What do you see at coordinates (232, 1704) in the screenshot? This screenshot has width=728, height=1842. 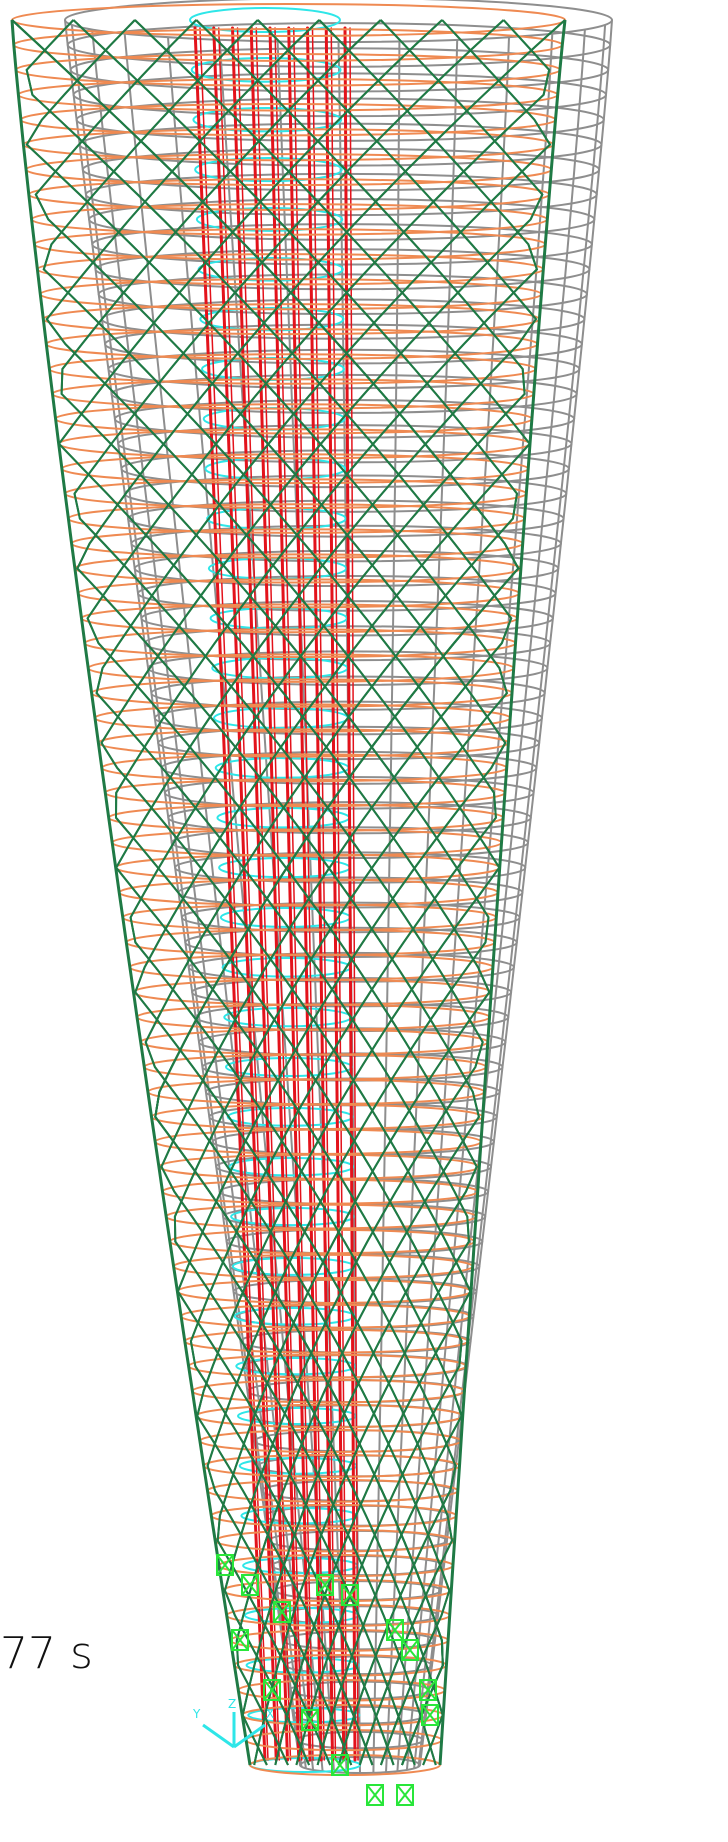 I see `axis-z-label: Z` at bounding box center [232, 1704].